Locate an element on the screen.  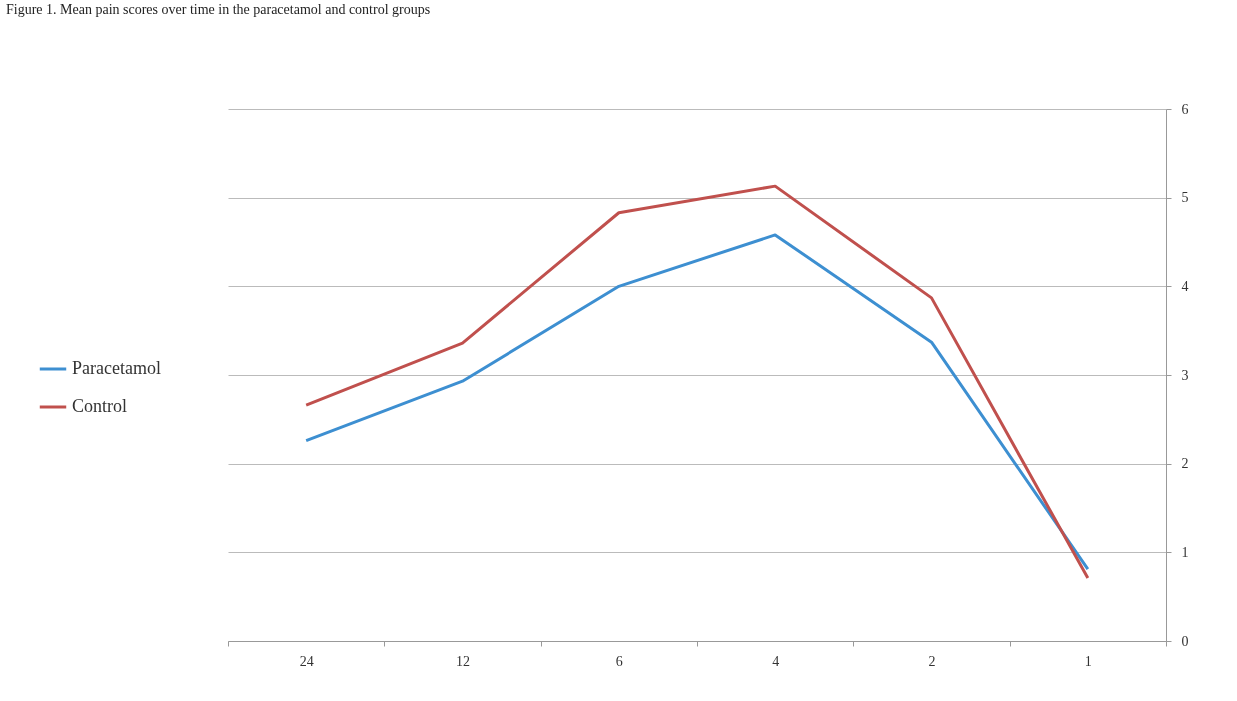
chart-title: Figure 1. Mean pain scores over time in the paracetamol and control groups is located at coordinates (218, 9).